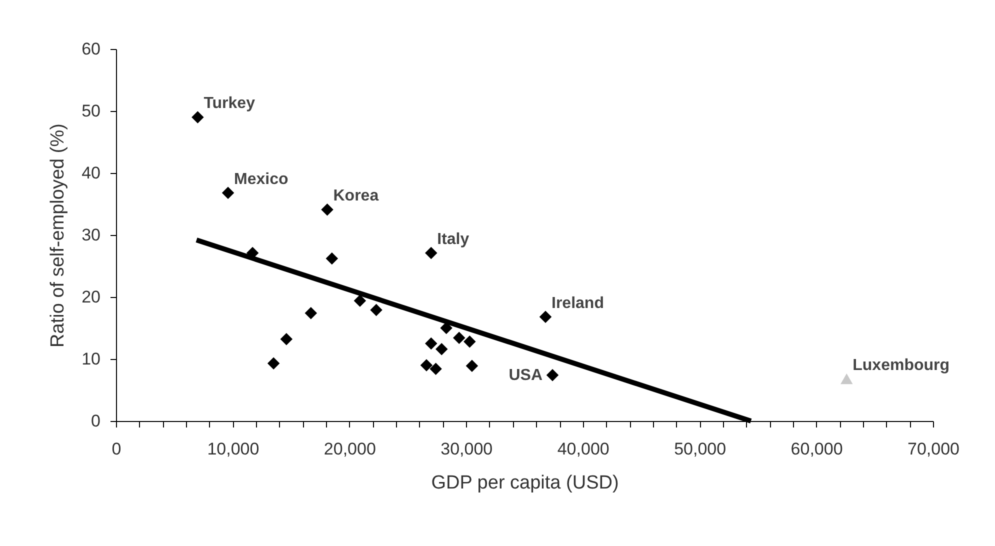 The width and height of the screenshot is (995, 546). Describe the element at coordinates (934, 449) in the screenshot. I see `x-tick-label: 70,000` at that location.